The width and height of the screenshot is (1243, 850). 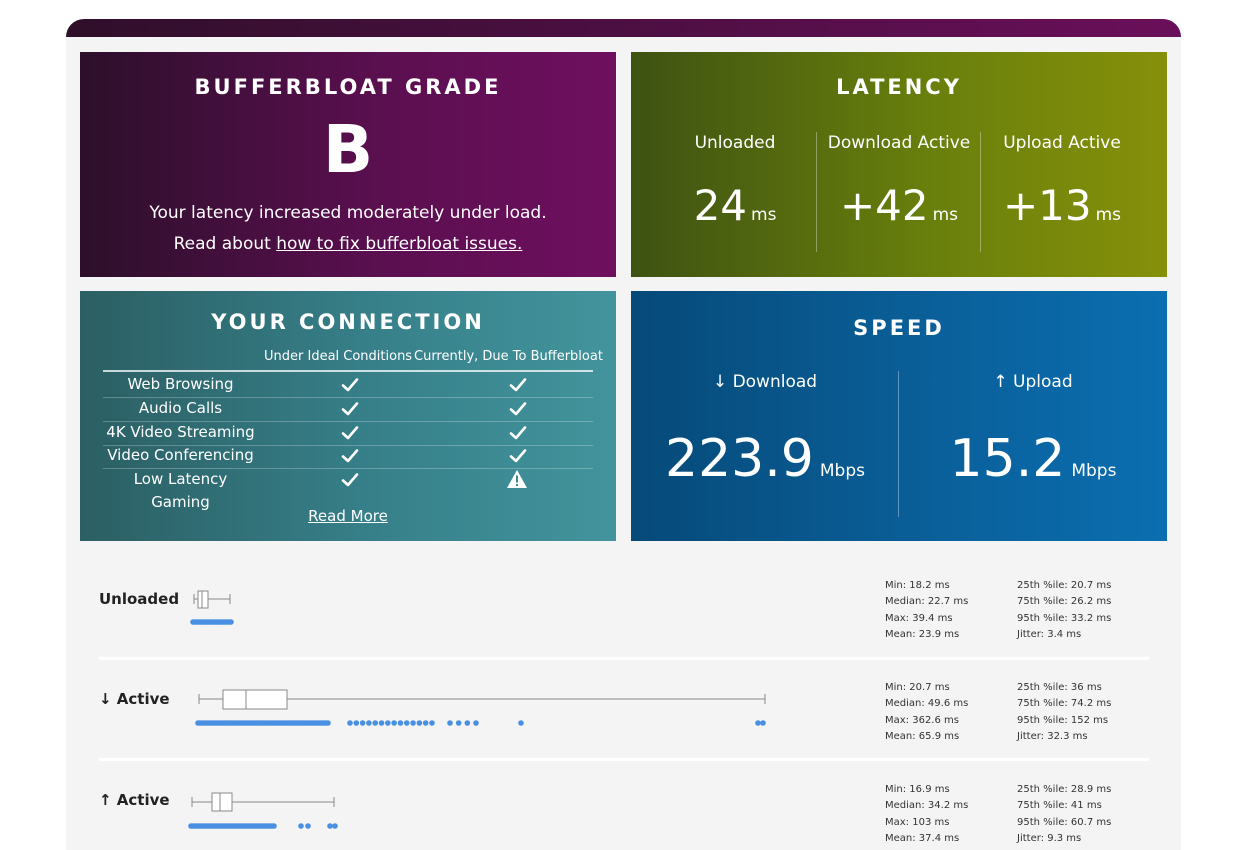 I want to click on stat-jitter: Jitter: 9.3 ms, so click(x=1049, y=838).